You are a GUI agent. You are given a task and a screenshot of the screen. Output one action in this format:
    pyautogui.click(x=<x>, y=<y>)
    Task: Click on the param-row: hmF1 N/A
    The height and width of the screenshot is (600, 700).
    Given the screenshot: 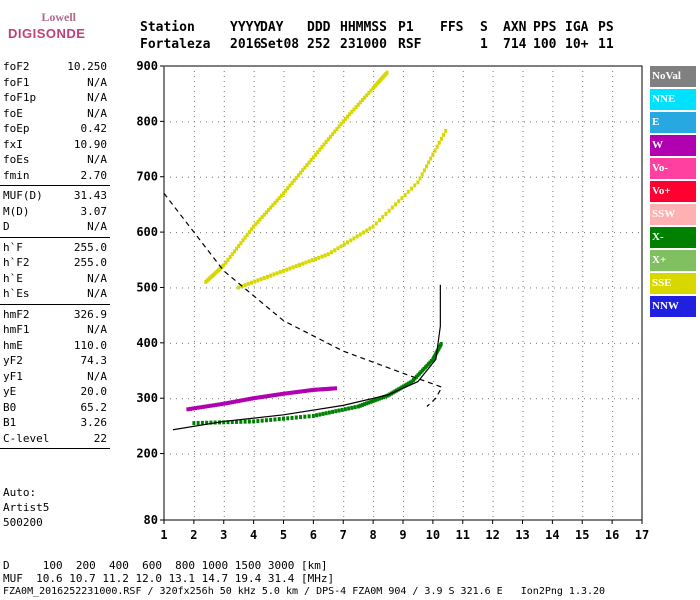 What is the action you would take?
    pyautogui.click(x=55, y=330)
    